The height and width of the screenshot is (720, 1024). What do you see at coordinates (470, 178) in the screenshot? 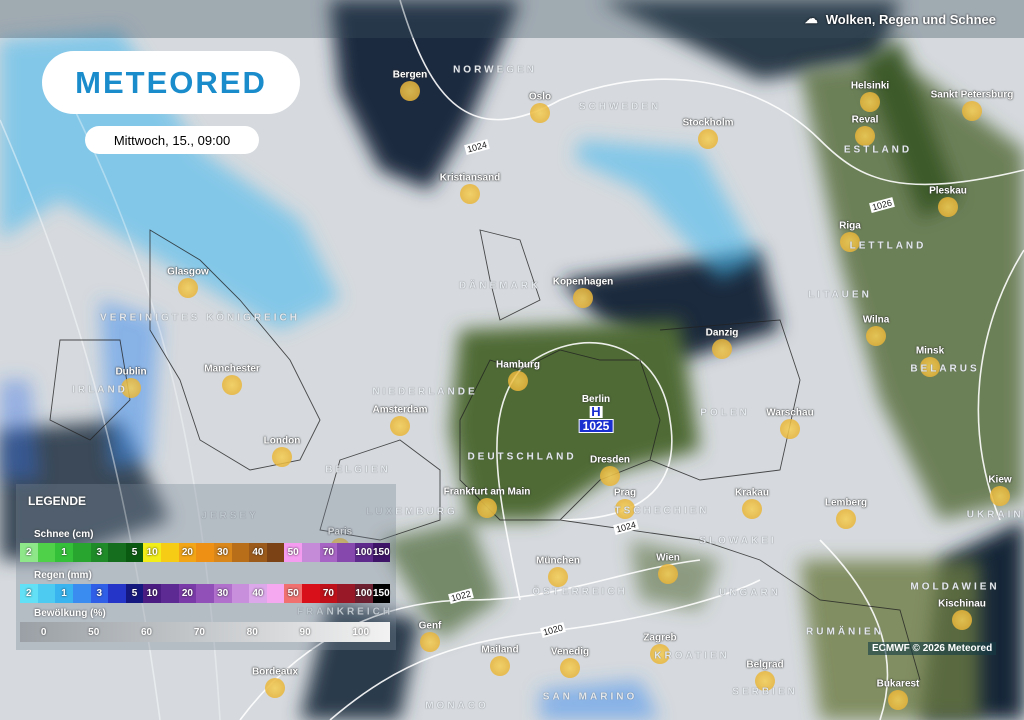
I see `city-label: Kristiansand` at bounding box center [470, 178].